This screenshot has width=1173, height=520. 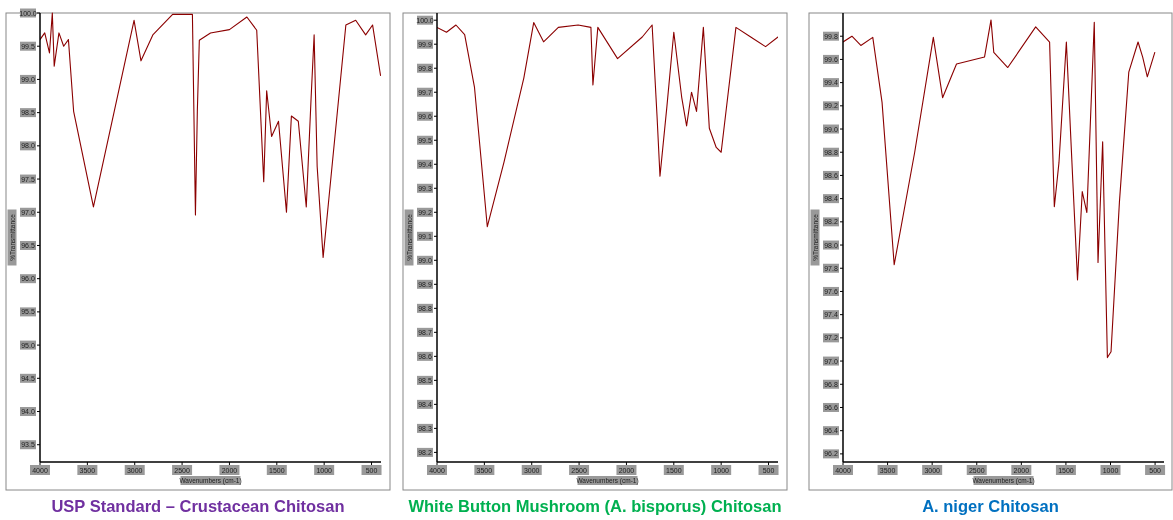 I want to click on text: White Button Mushroom (A. bisporus) Chitosan, so click(x=595, y=506).